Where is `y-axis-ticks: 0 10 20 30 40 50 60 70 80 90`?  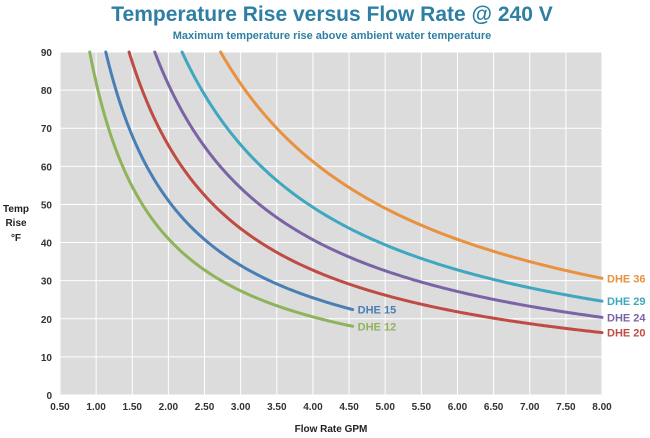
y-axis-ticks: 0 10 20 30 40 50 60 70 80 90 is located at coordinates (47, 225).